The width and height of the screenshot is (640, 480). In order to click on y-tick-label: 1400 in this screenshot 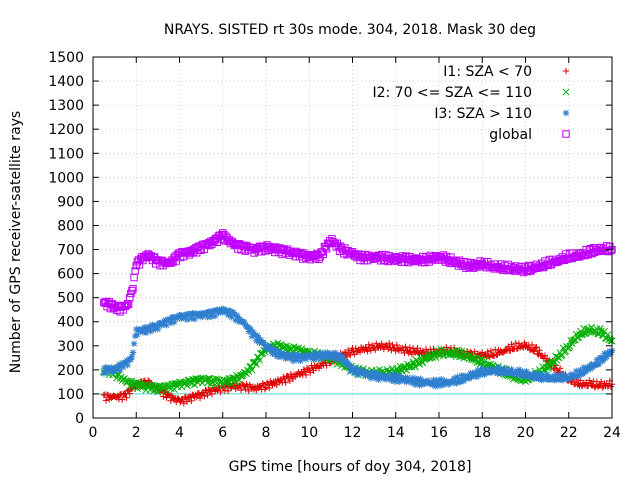, I will do `click(66, 82)`.